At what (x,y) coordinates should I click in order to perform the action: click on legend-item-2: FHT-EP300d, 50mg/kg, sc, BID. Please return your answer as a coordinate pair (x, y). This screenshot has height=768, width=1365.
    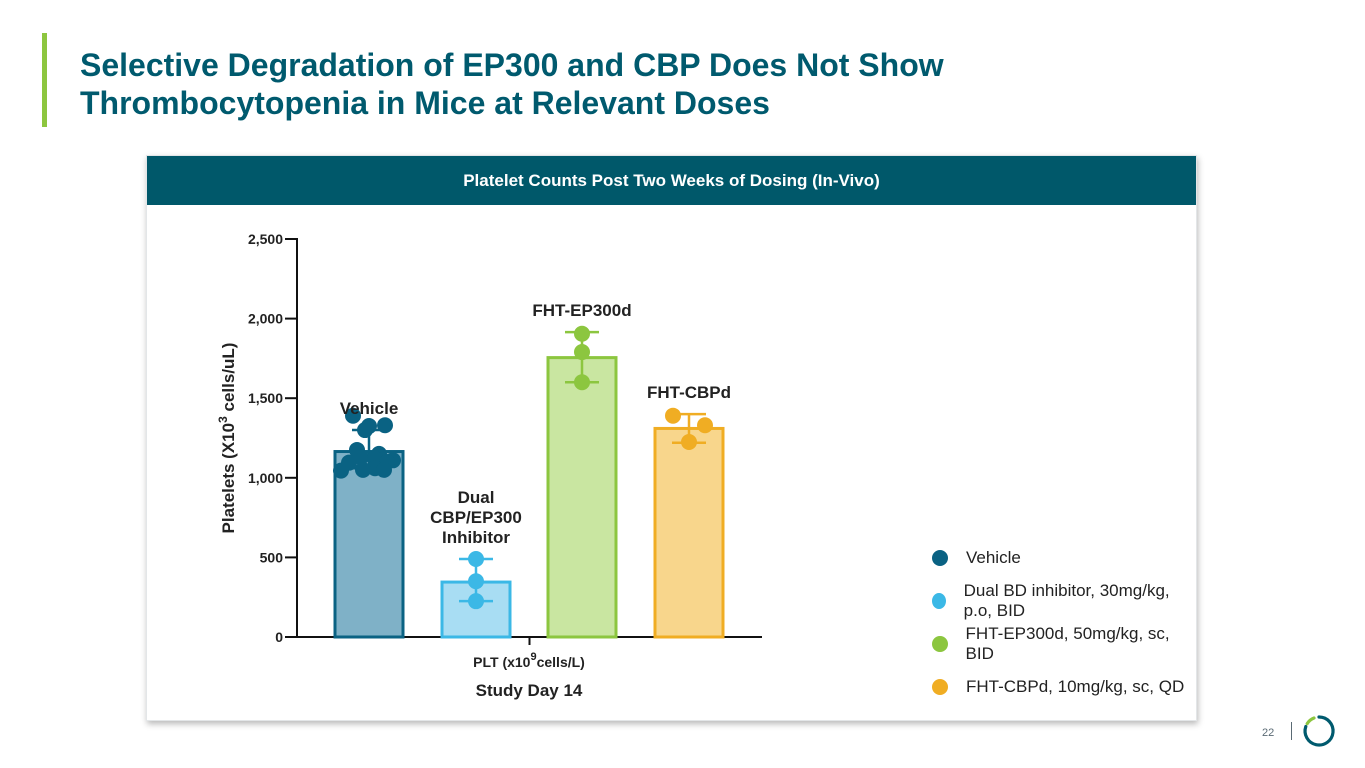
    Looking at the image, I should click on (1064, 643).